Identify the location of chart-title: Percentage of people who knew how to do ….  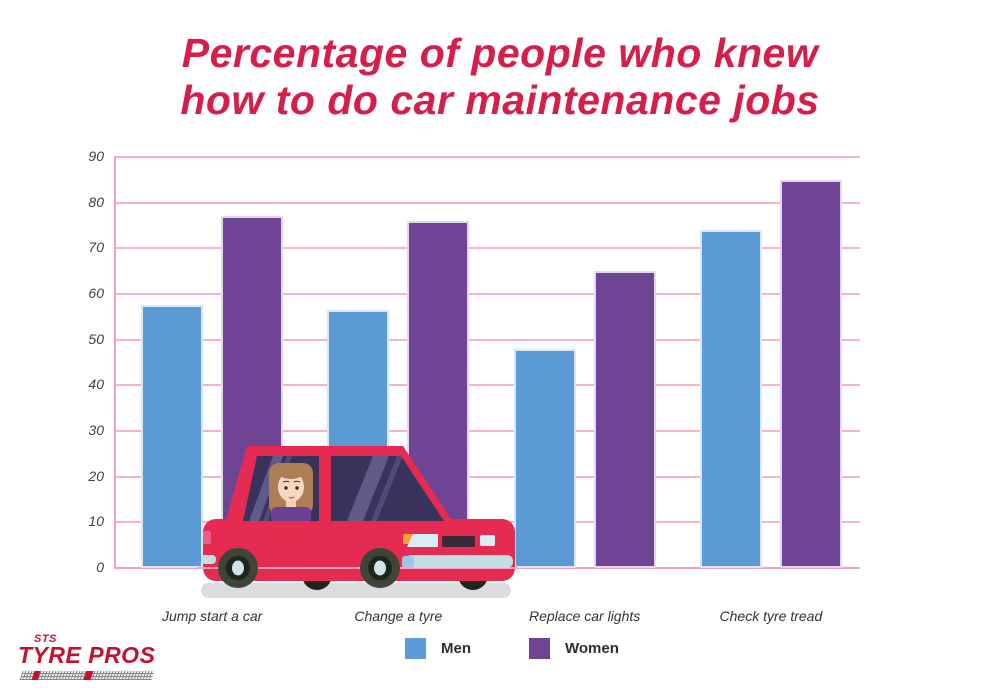
(500, 77).